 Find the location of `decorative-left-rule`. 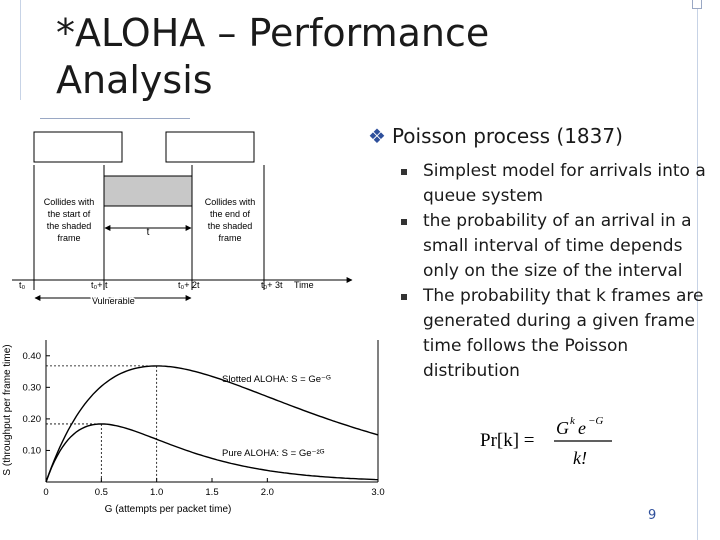

decorative-left-rule is located at coordinates (20, 50).